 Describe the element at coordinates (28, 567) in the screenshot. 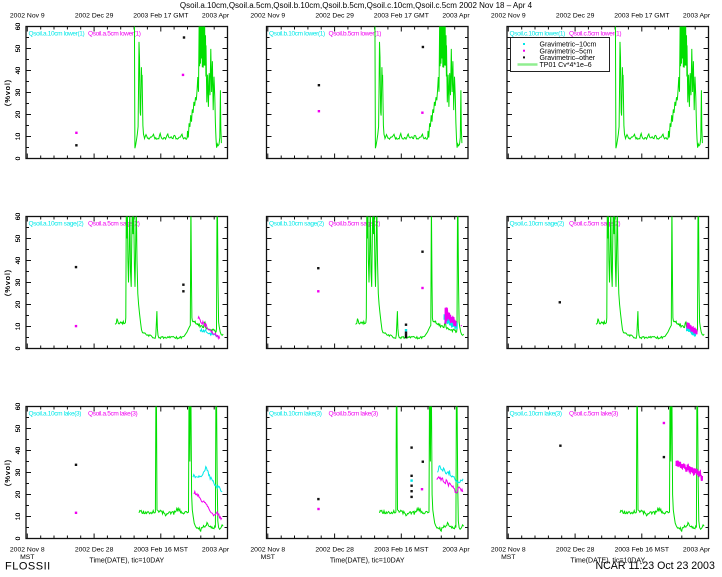

I see `svg-text: FLOSSII` at that location.